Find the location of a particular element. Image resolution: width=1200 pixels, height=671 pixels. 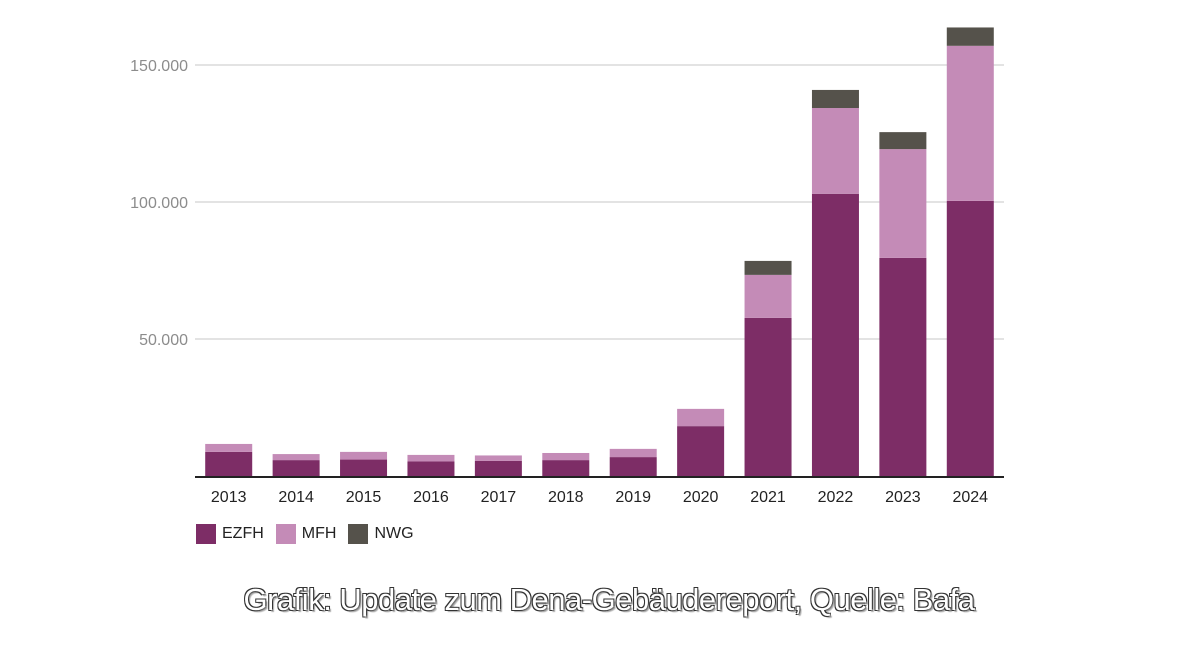

x-tick-label: 2014 is located at coordinates (296, 497).